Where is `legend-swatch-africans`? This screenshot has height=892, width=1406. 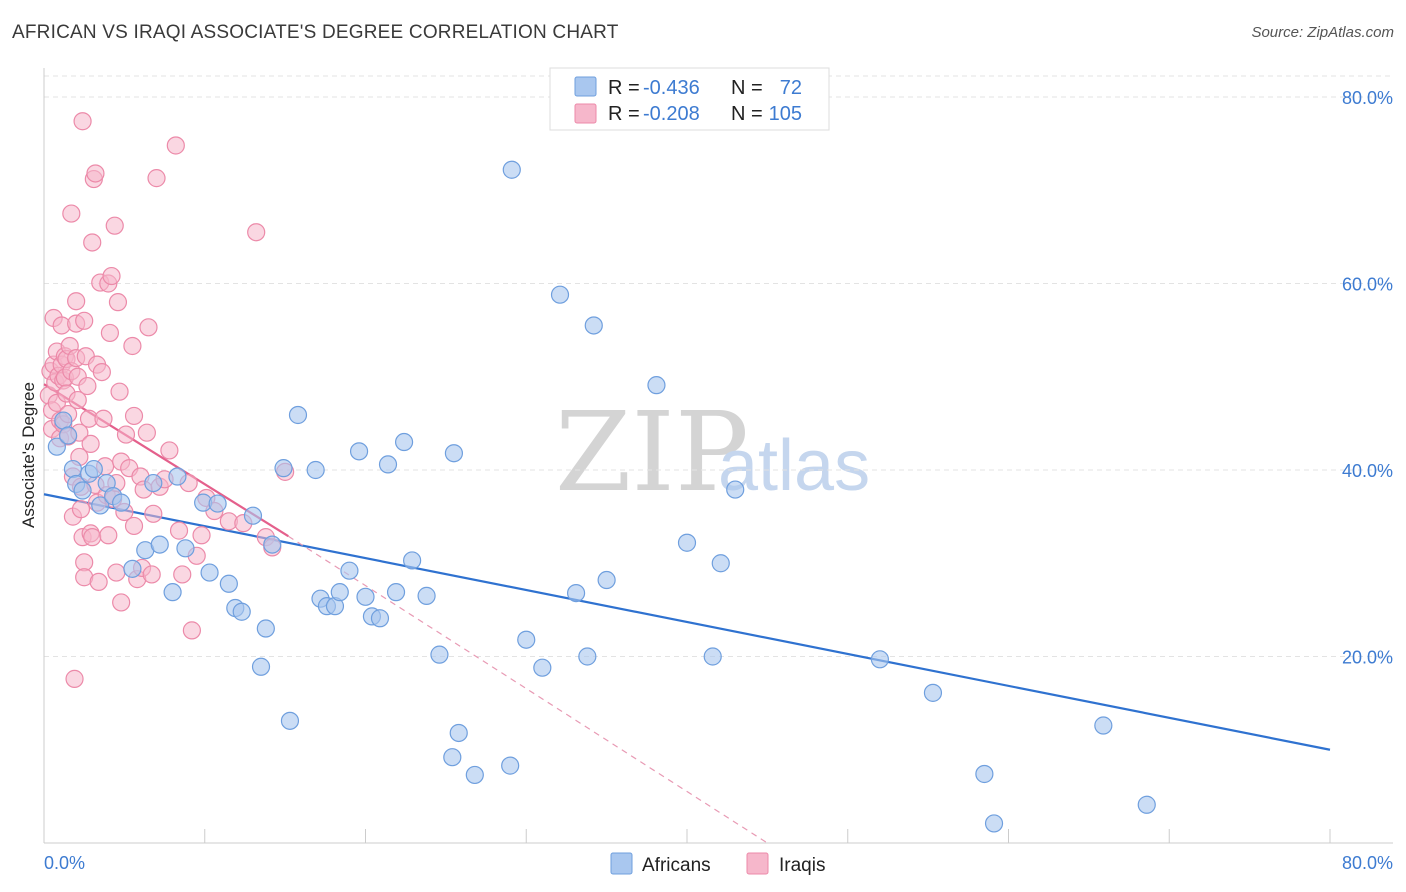
legend-swatch-africans is located at coordinates (585, 86).